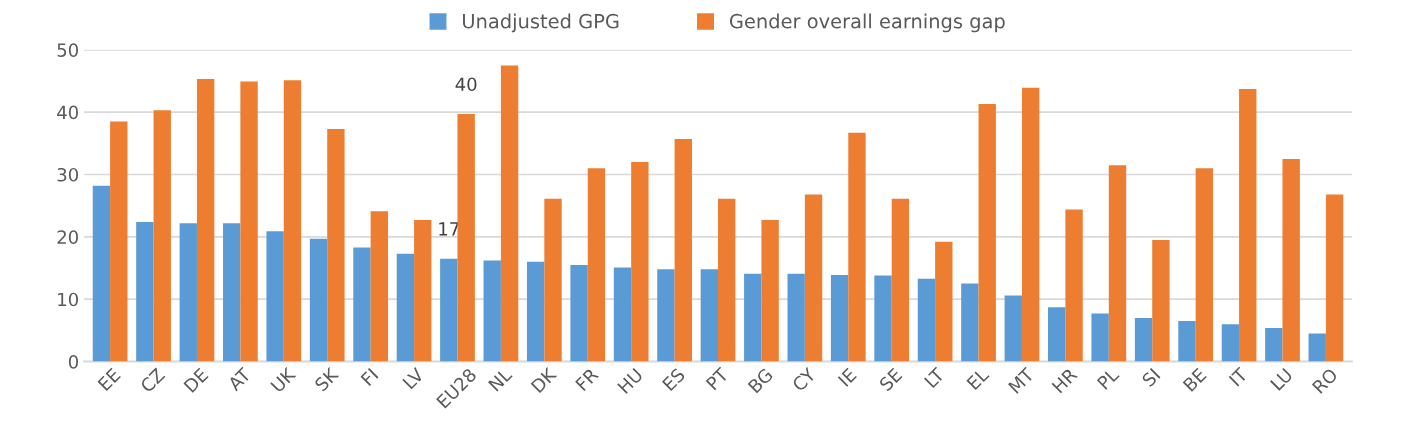  Describe the element at coordinates (1021, 380) in the screenshot. I see `x-tick-label: MT` at that location.